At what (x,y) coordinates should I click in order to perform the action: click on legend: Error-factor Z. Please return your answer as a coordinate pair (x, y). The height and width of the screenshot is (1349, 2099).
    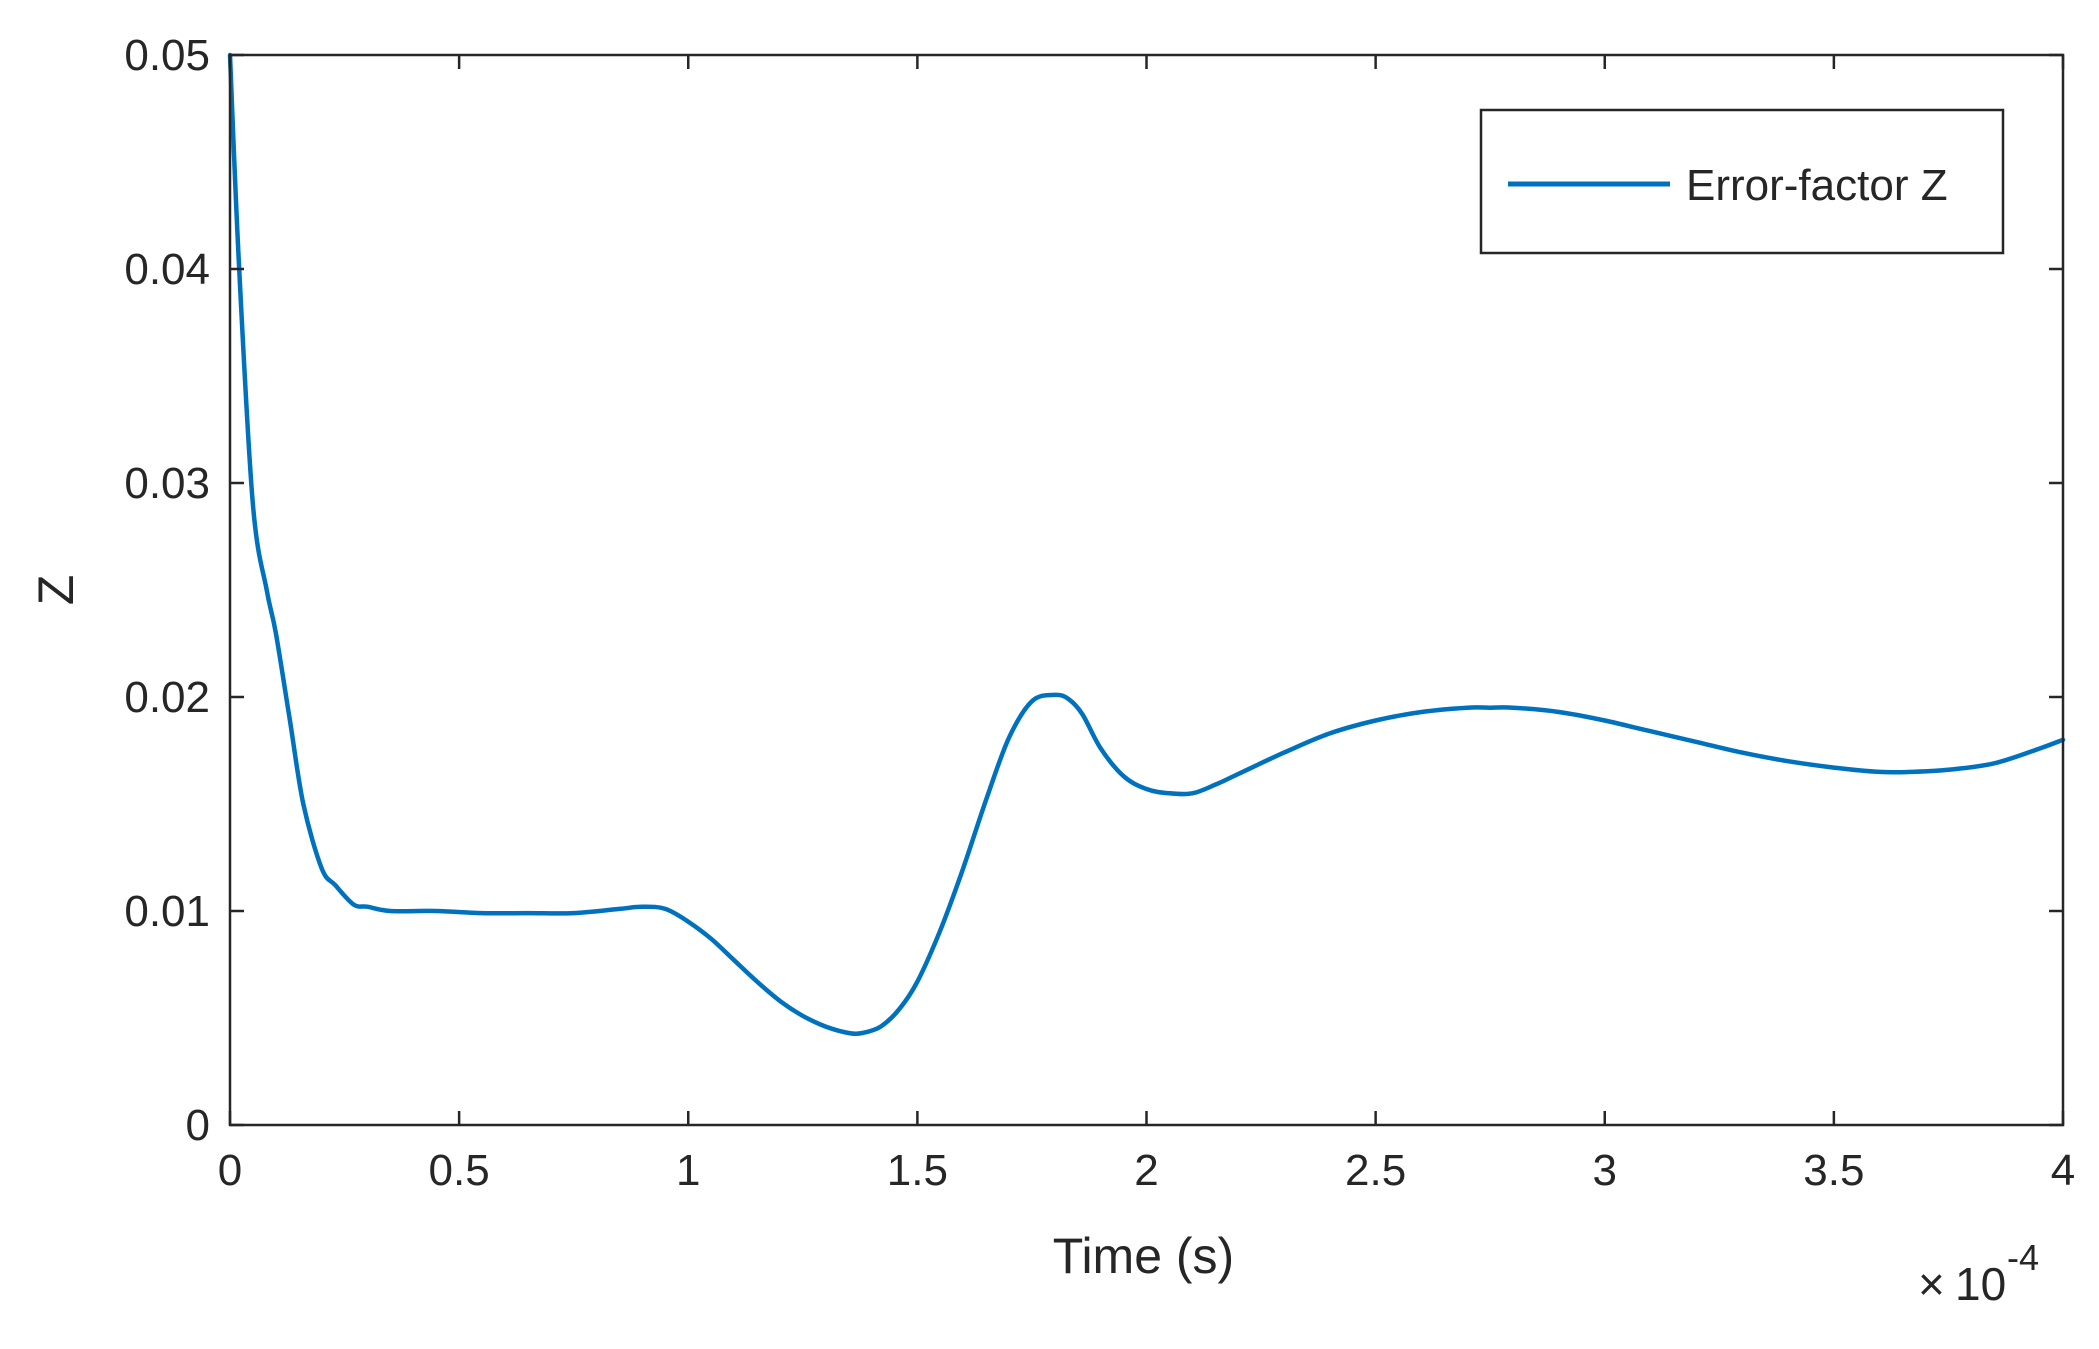
    Looking at the image, I should click on (1742, 181).